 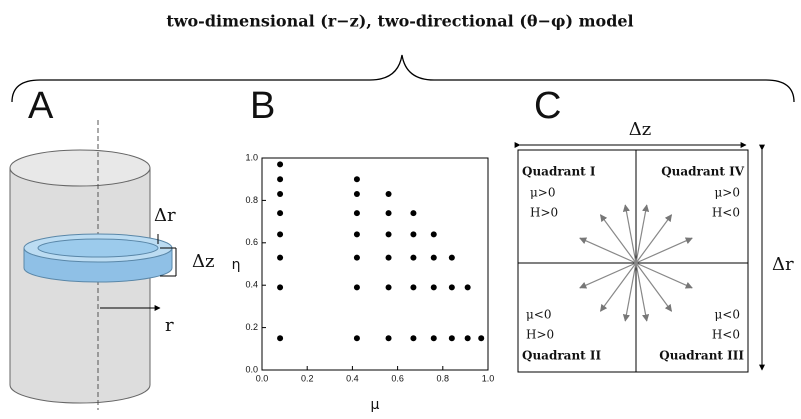 What do you see at coordinates (251, 242) in the screenshot?
I see `y-tick-label: 0.6` at bounding box center [251, 242].